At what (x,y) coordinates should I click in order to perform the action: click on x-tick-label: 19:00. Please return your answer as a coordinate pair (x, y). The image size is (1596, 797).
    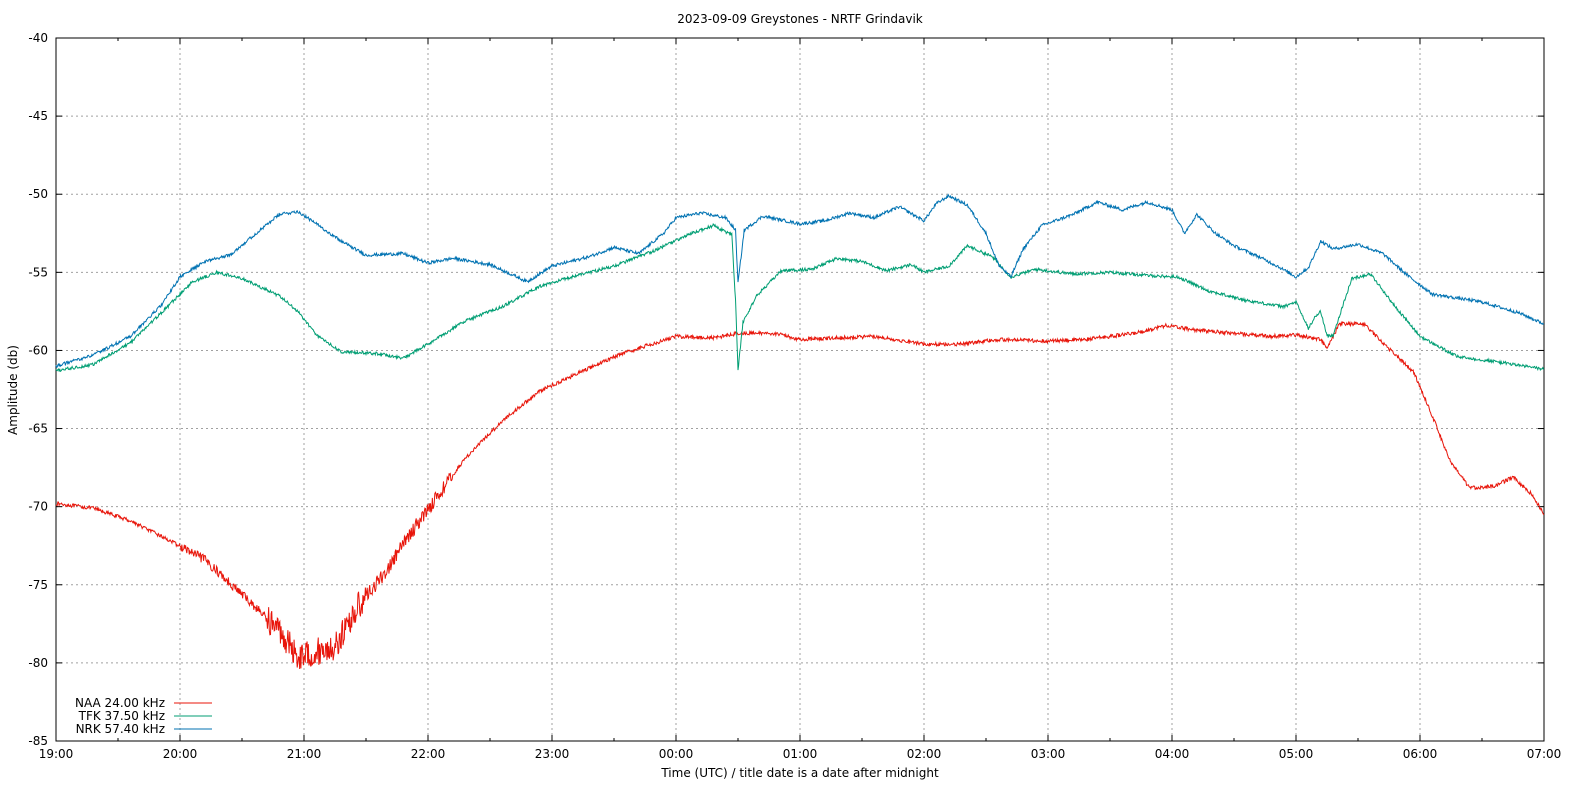
    Looking at the image, I should click on (56, 754).